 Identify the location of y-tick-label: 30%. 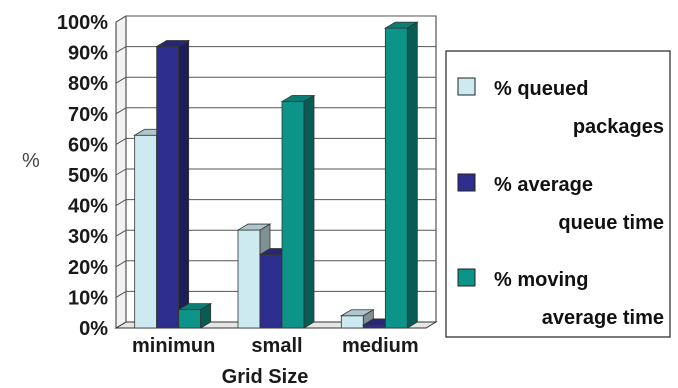
(88, 237).